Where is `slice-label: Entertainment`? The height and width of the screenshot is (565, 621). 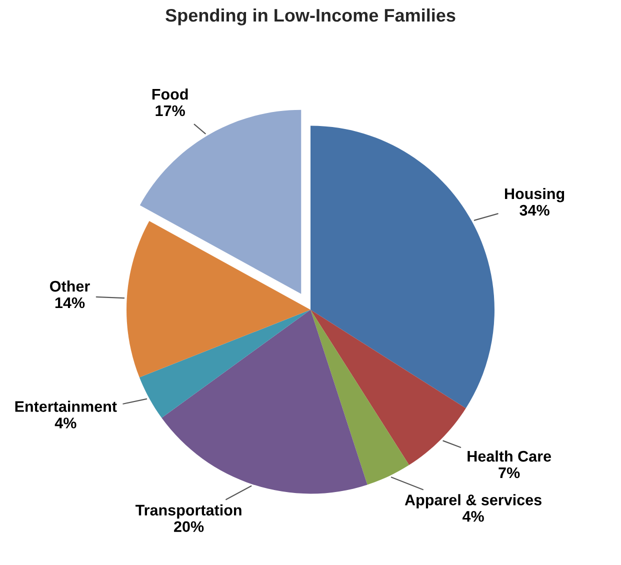
slice-label: Entertainment is located at coordinates (66, 406).